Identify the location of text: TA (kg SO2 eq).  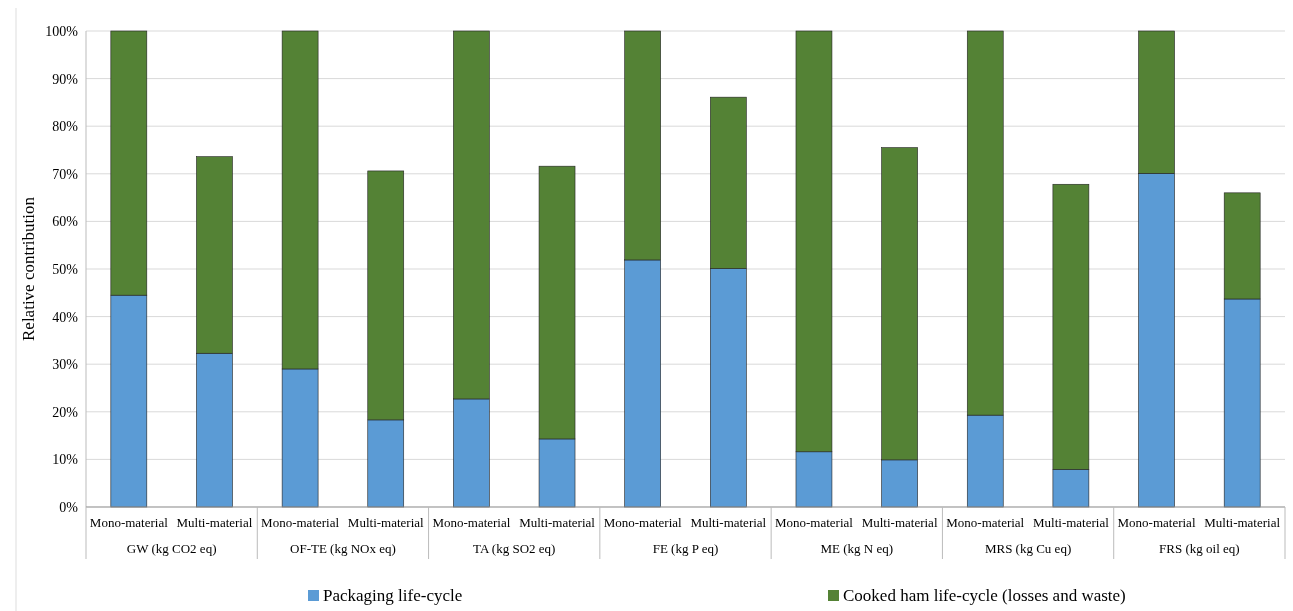
(514, 548).